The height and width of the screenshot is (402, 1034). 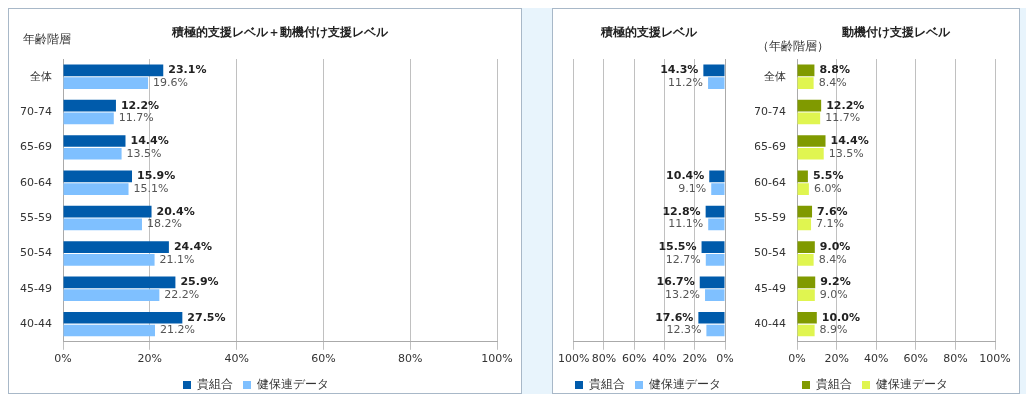 I want to click on data-label: 9.2%, so click(x=835, y=282).